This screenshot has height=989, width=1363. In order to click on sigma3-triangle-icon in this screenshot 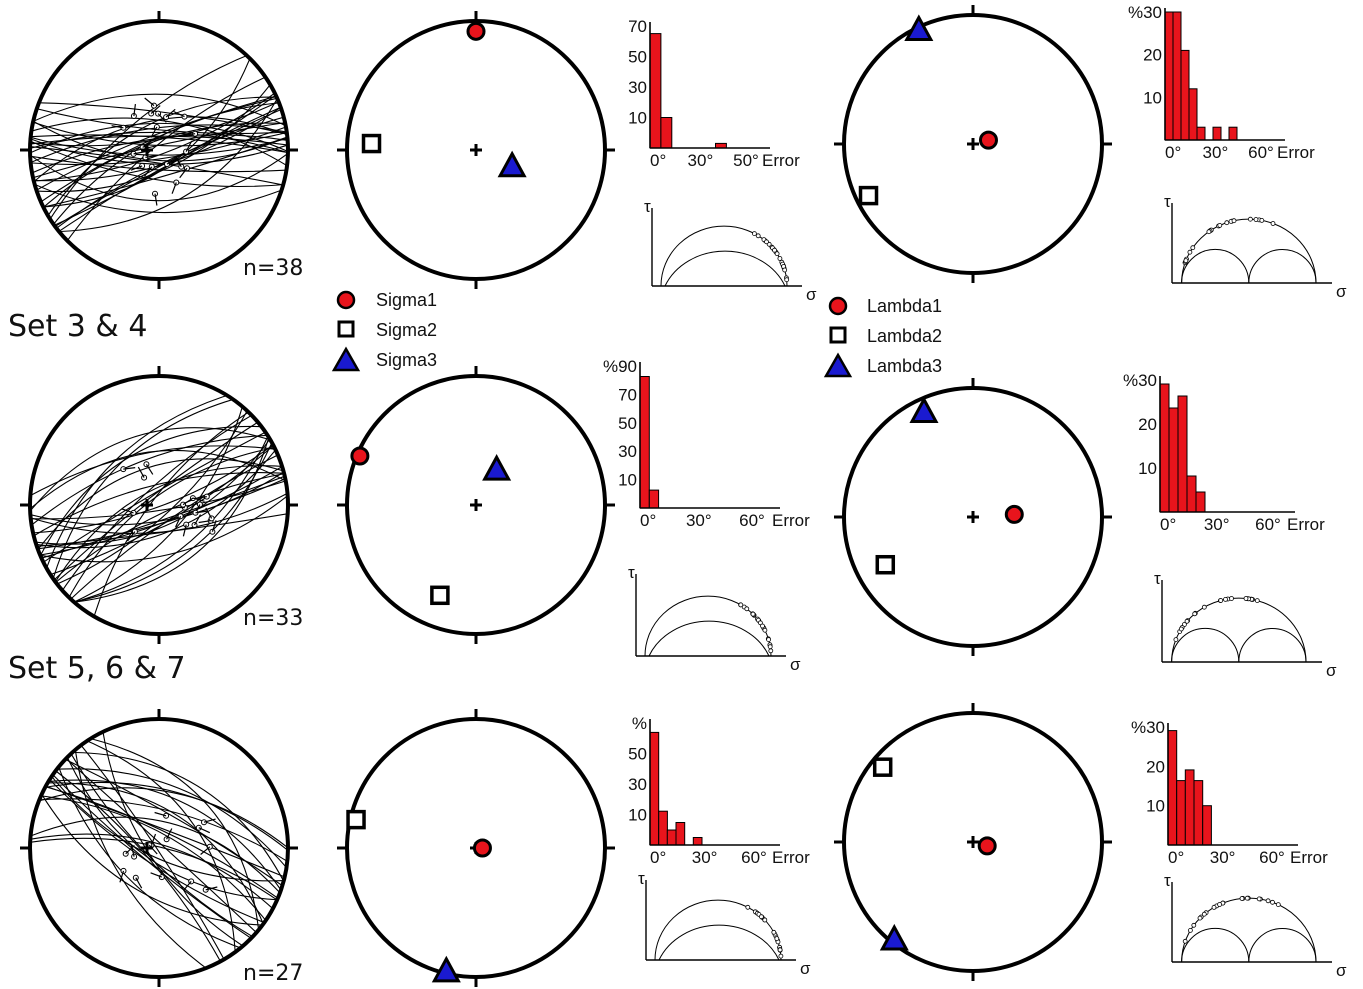, I will do `click(446, 969)`.